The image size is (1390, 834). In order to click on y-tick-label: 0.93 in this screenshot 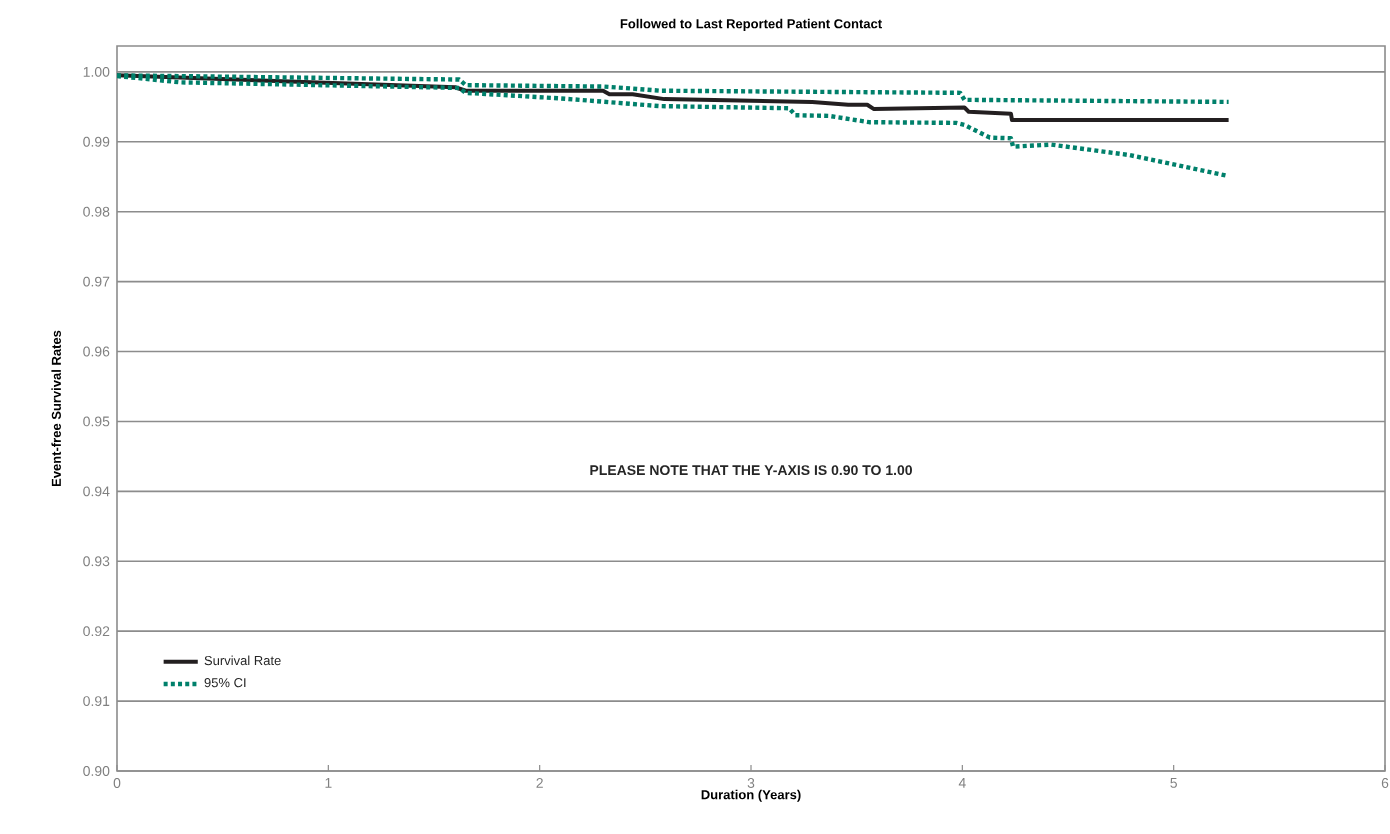, I will do `click(96, 561)`.